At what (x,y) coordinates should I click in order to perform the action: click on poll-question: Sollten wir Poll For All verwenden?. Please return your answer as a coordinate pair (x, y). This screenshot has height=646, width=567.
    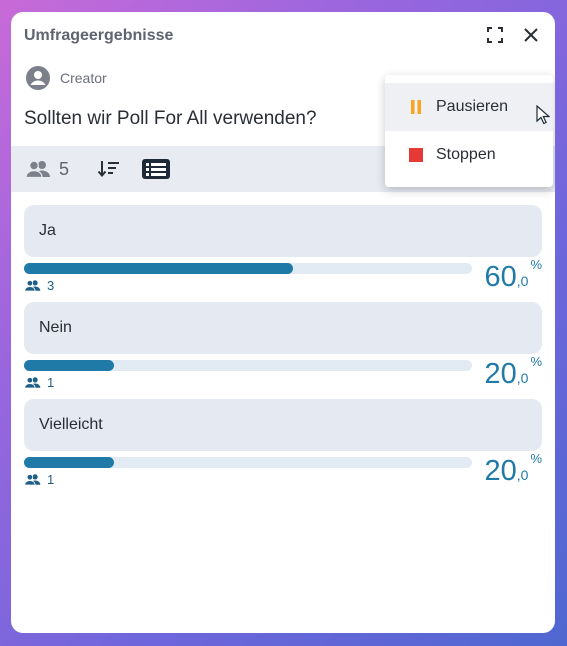
    Looking at the image, I should click on (170, 118).